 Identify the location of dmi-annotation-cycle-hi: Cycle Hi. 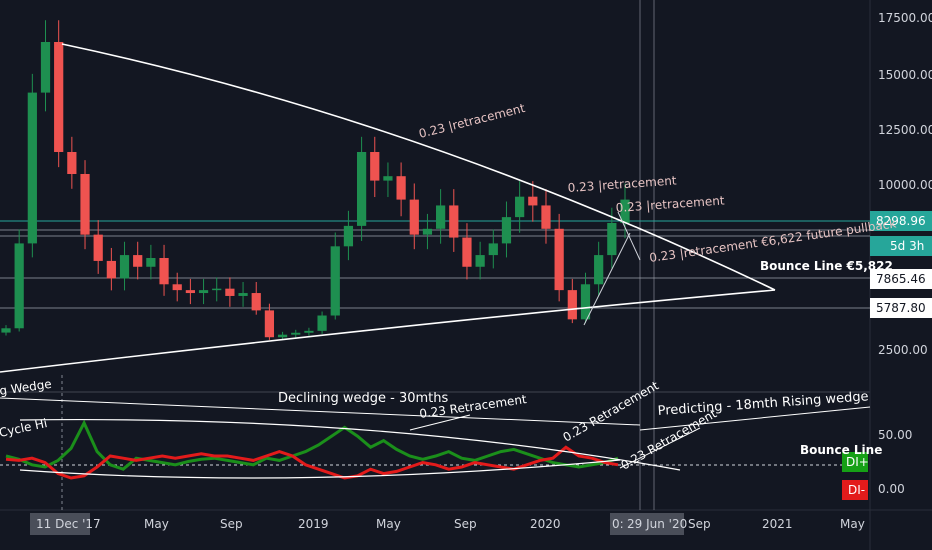
(24, 428).